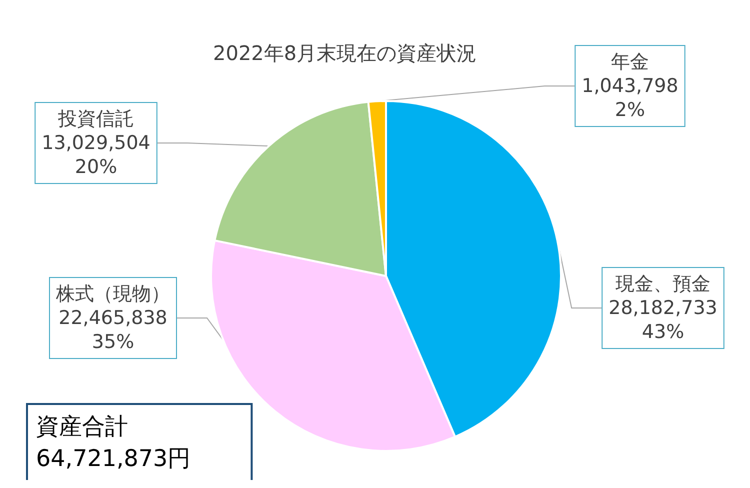 This screenshot has width=750, height=488. Describe the element at coordinates (96, 155) in the screenshot. I see `data-label: 13,029,504 20%` at that location.